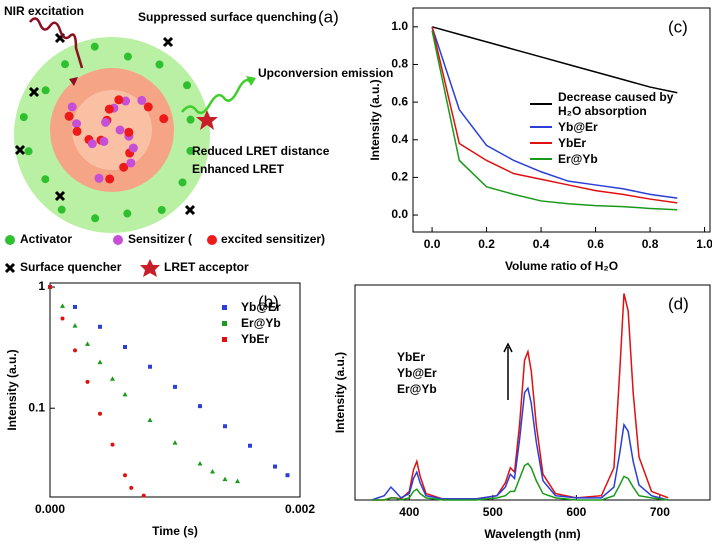 This screenshot has height=549, width=712. Describe the element at coordinates (217, 96) in the screenshot. I see `emission-arrow` at that location.